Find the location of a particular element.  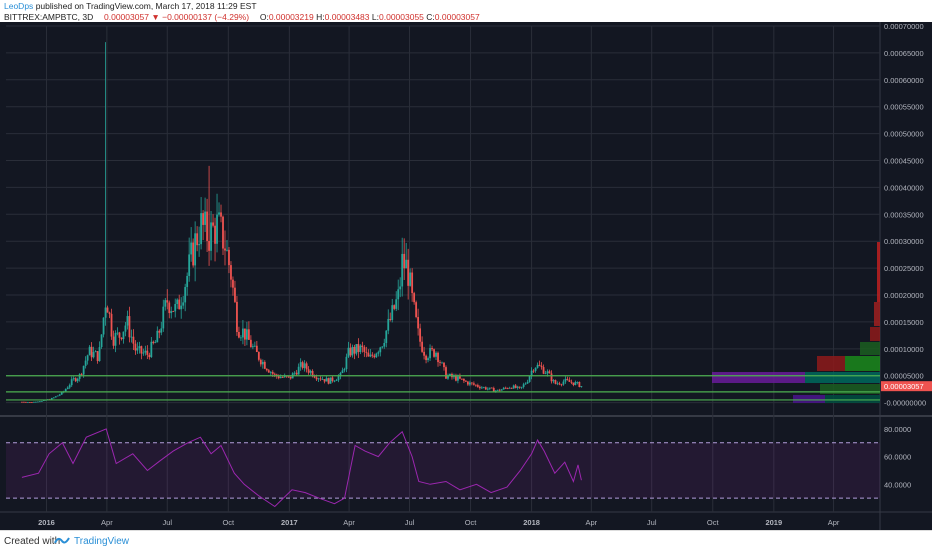

last-price-label: 0.00003057 is located at coordinates (904, 386).